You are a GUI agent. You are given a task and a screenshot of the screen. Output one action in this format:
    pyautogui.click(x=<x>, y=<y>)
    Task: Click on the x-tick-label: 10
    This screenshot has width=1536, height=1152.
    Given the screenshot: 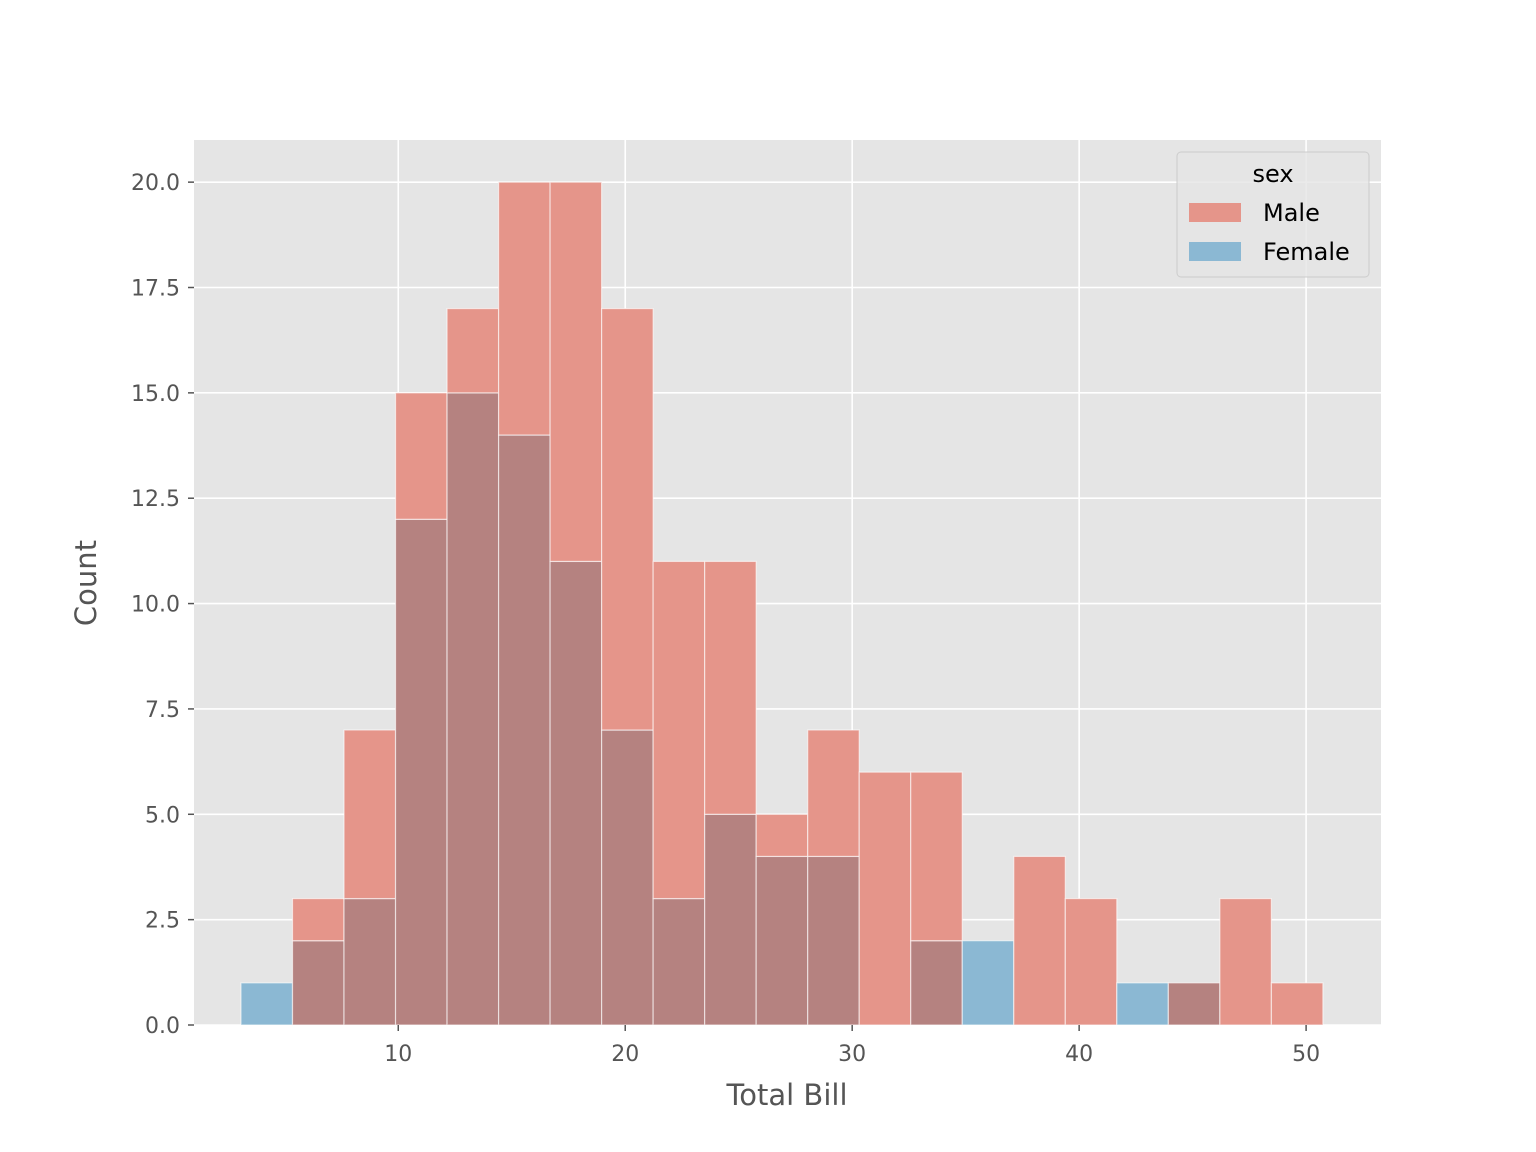 What is the action you would take?
    pyautogui.click(x=398, y=1054)
    